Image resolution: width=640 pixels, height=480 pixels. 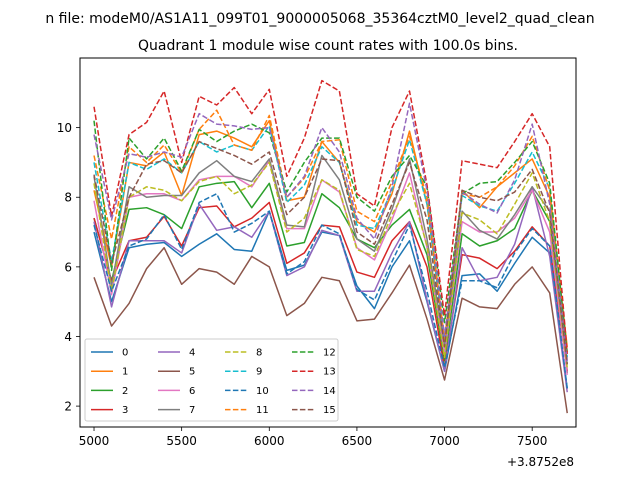 What do you see at coordinates (64, 128) in the screenshot?
I see `y-tick-label: 10` at bounding box center [64, 128].